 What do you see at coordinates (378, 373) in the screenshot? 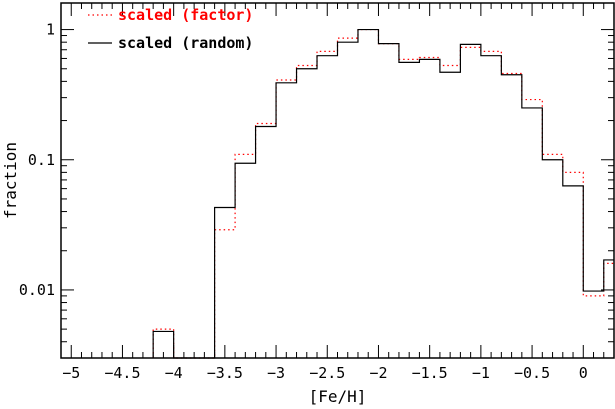
I see `x-tick-label: −2` at bounding box center [378, 373].